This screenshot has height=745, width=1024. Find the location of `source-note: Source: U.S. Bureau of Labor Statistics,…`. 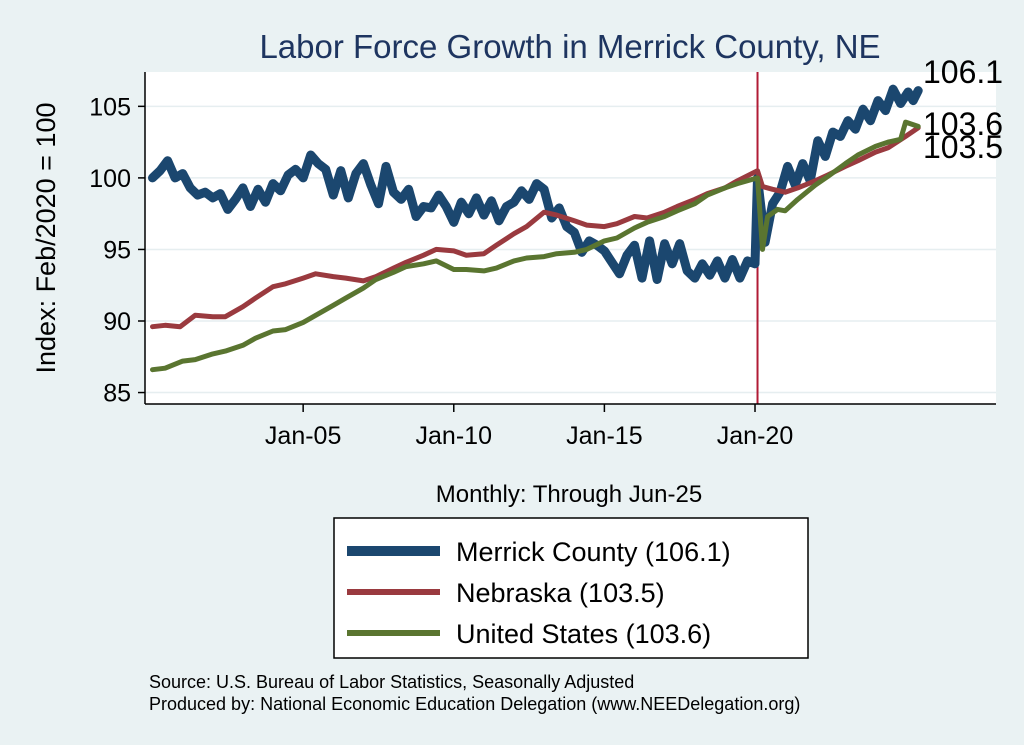

source-note: Source: U.S. Bureau of Labor Statistics,… is located at coordinates (391, 682).